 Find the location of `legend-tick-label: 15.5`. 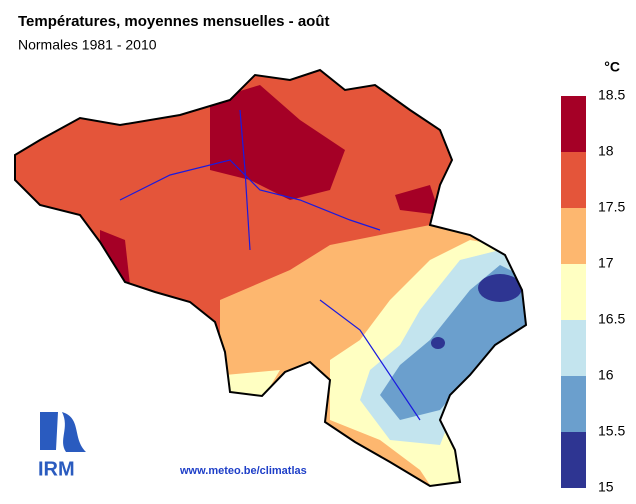

legend-tick-label: 15.5 is located at coordinates (611, 431).